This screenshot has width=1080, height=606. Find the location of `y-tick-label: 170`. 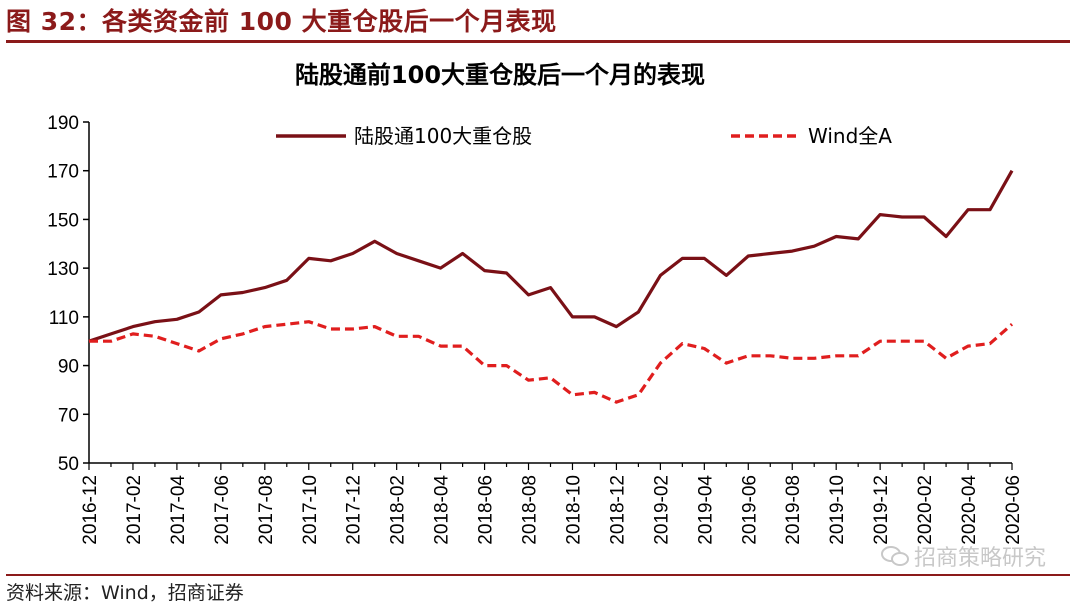

y-tick-label: 170 is located at coordinates (63, 172).